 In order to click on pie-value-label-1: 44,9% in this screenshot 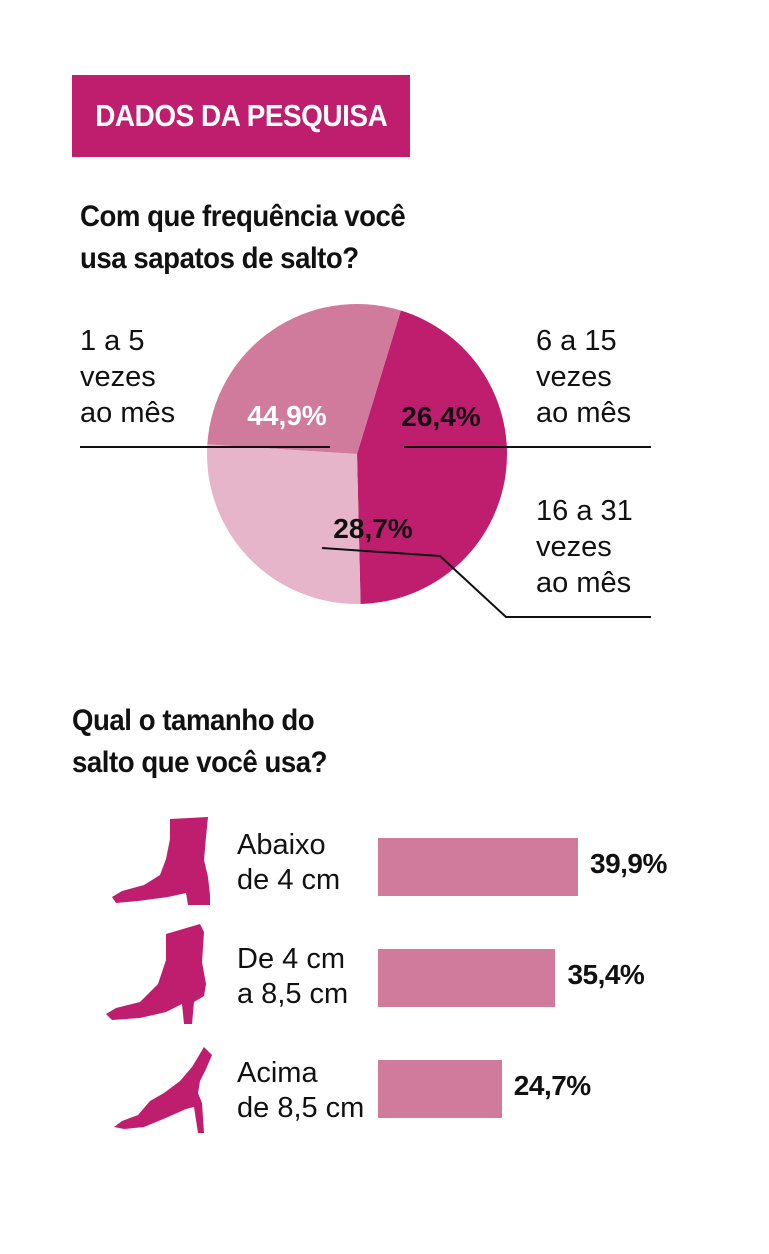, I will do `click(286, 415)`.